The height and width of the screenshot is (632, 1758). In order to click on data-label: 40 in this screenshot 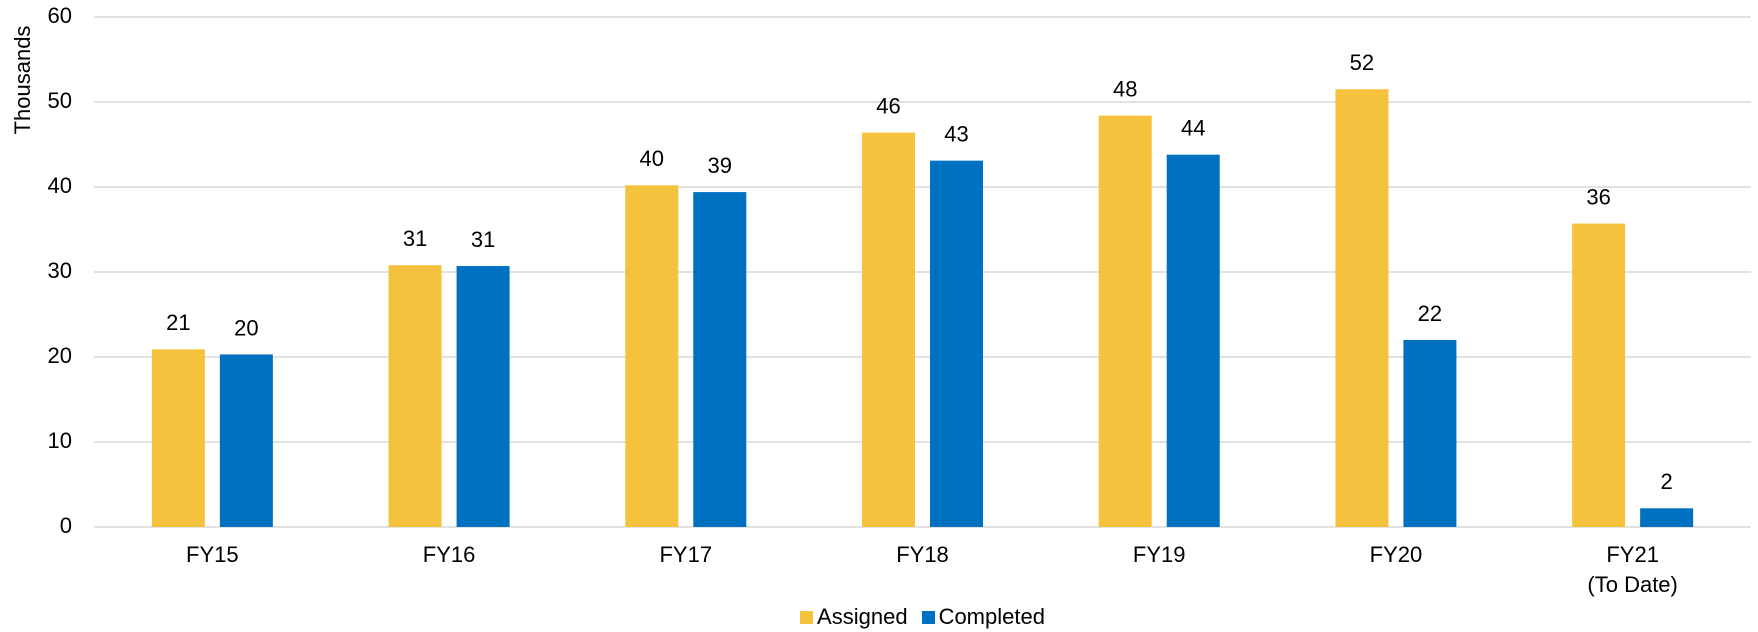, I will do `click(652, 158)`.